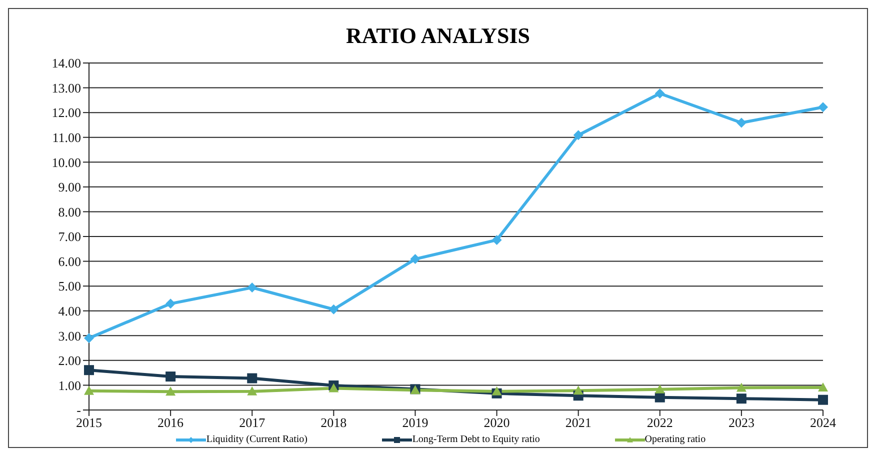 The height and width of the screenshot is (457, 878). Describe the element at coordinates (69, 336) in the screenshot. I see `y-tick-label: 3.00` at that location.